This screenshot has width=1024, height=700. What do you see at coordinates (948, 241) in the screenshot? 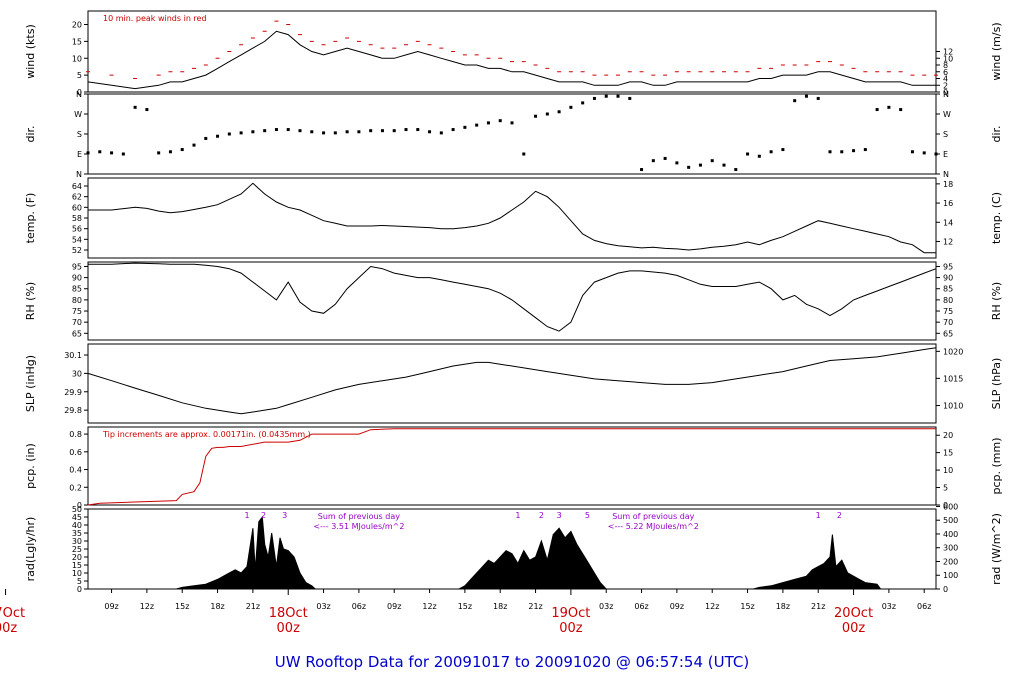
I see `right-tick-label: 12` at bounding box center [948, 241].